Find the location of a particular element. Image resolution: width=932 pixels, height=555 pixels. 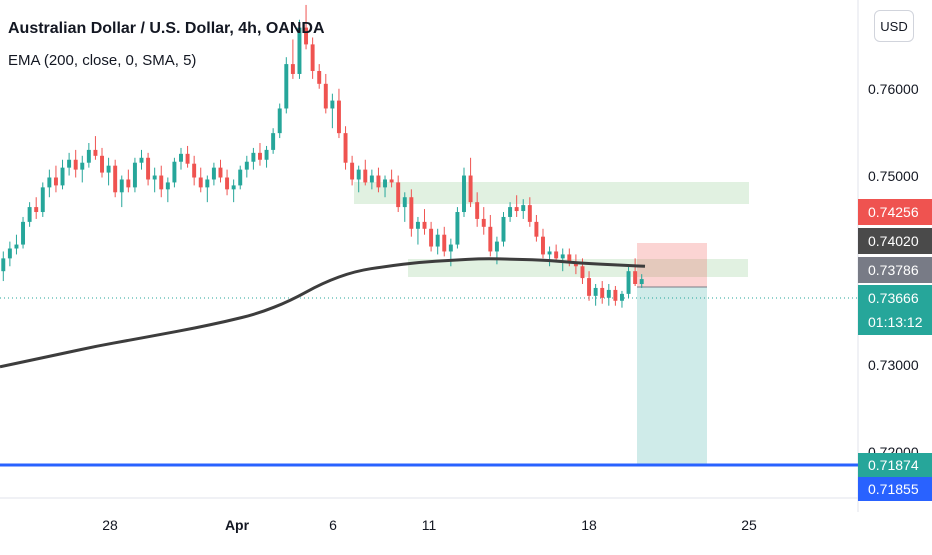

currency-button: USD is located at coordinates (894, 26).